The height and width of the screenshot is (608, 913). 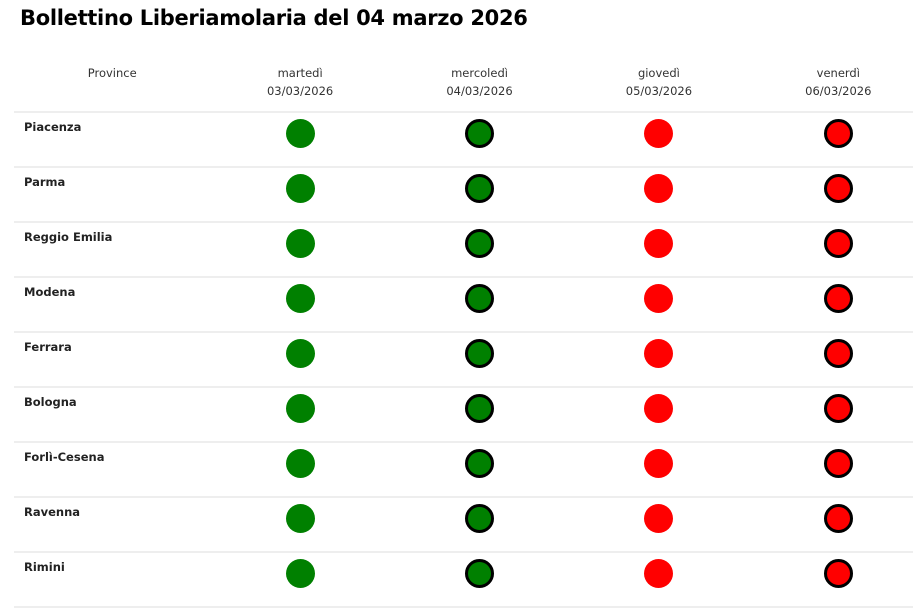 What do you see at coordinates (112, 414) in the screenshot?
I see `province-name: Bologna` at bounding box center [112, 414].